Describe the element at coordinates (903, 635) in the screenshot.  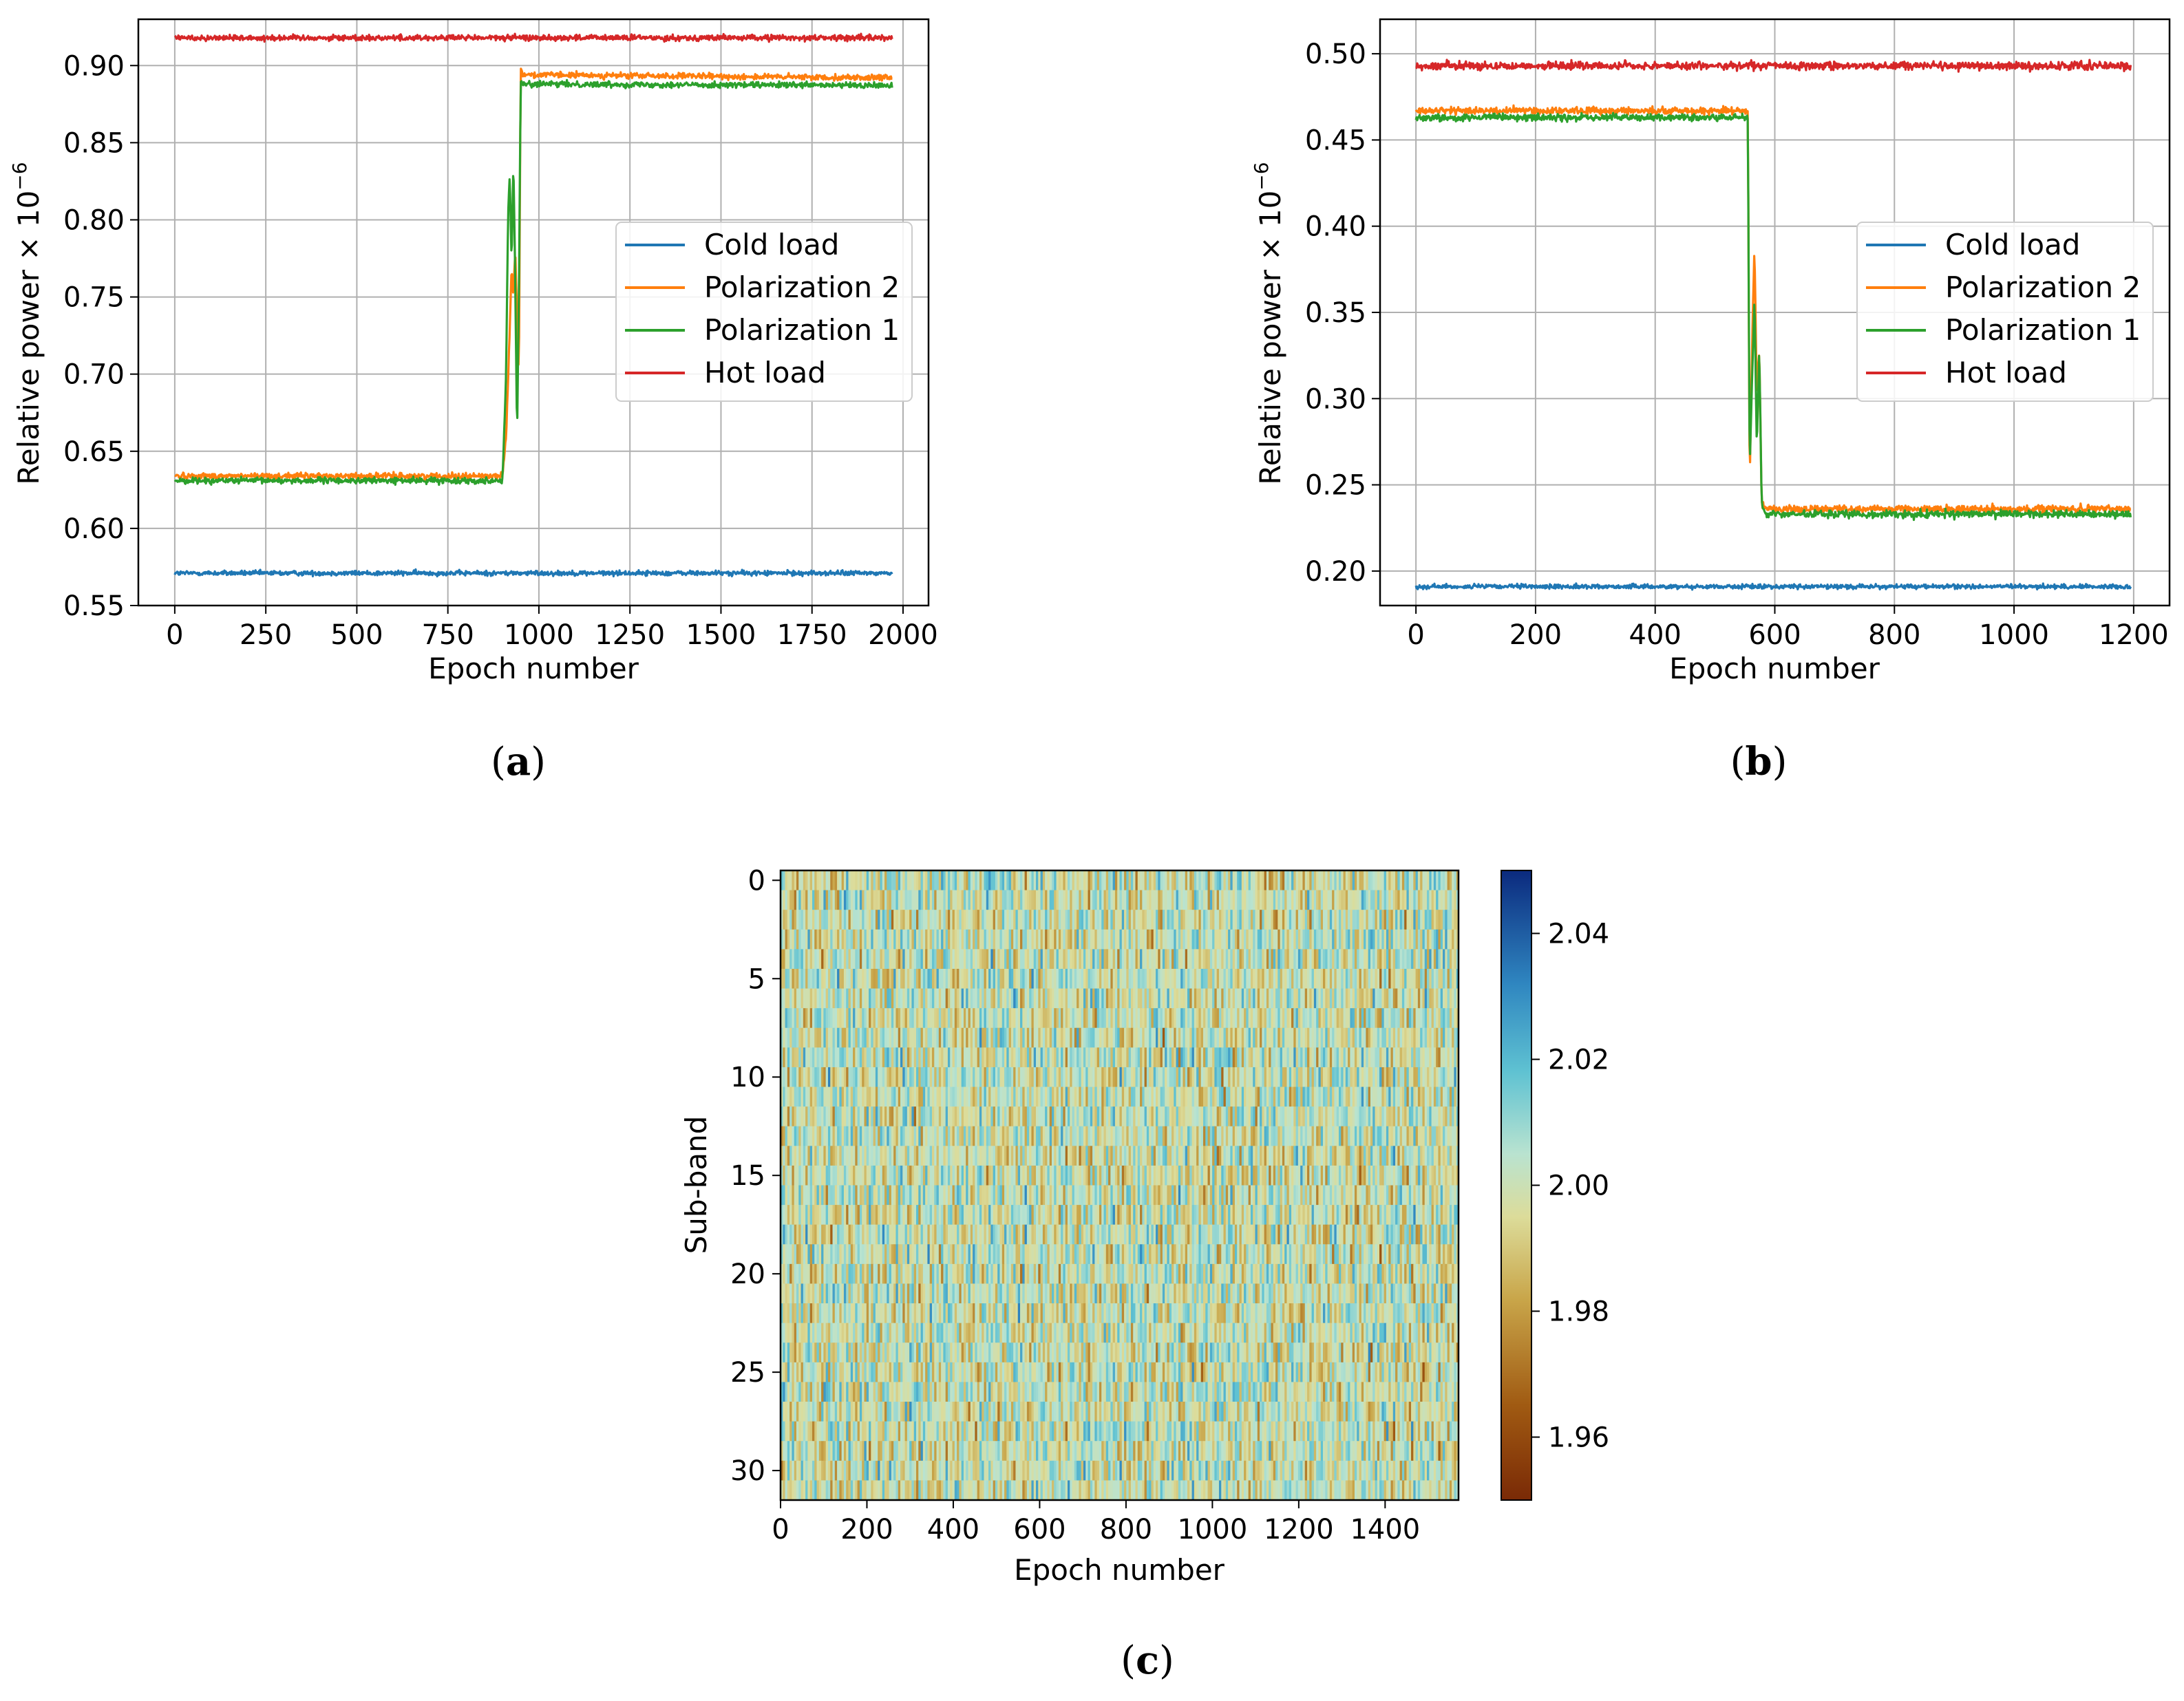
I see `chart-a-xtick-label: 2000` at that location.